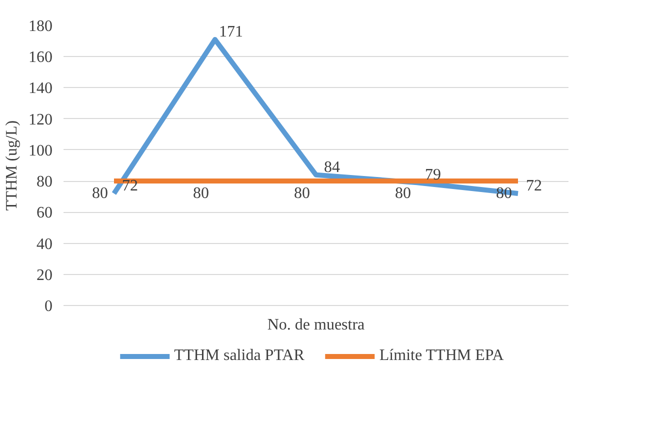 This screenshot has width=660, height=421. What do you see at coordinates (48, 306) in the screenshot?
I see `y-tick-label: 0` at bounding box center [48, 306].